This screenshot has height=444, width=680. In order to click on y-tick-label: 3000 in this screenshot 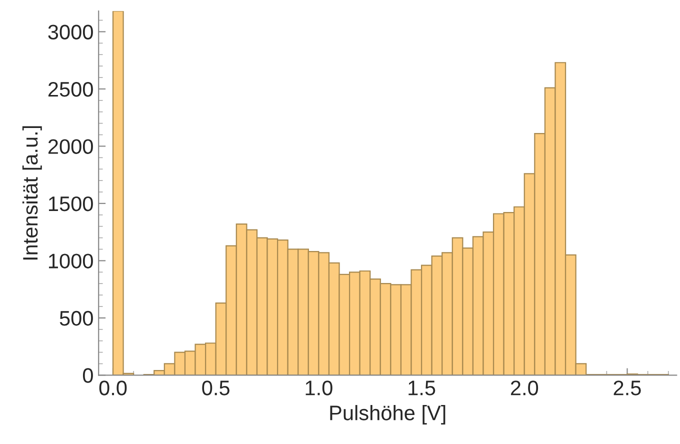, I will do `click(70, 32)`.